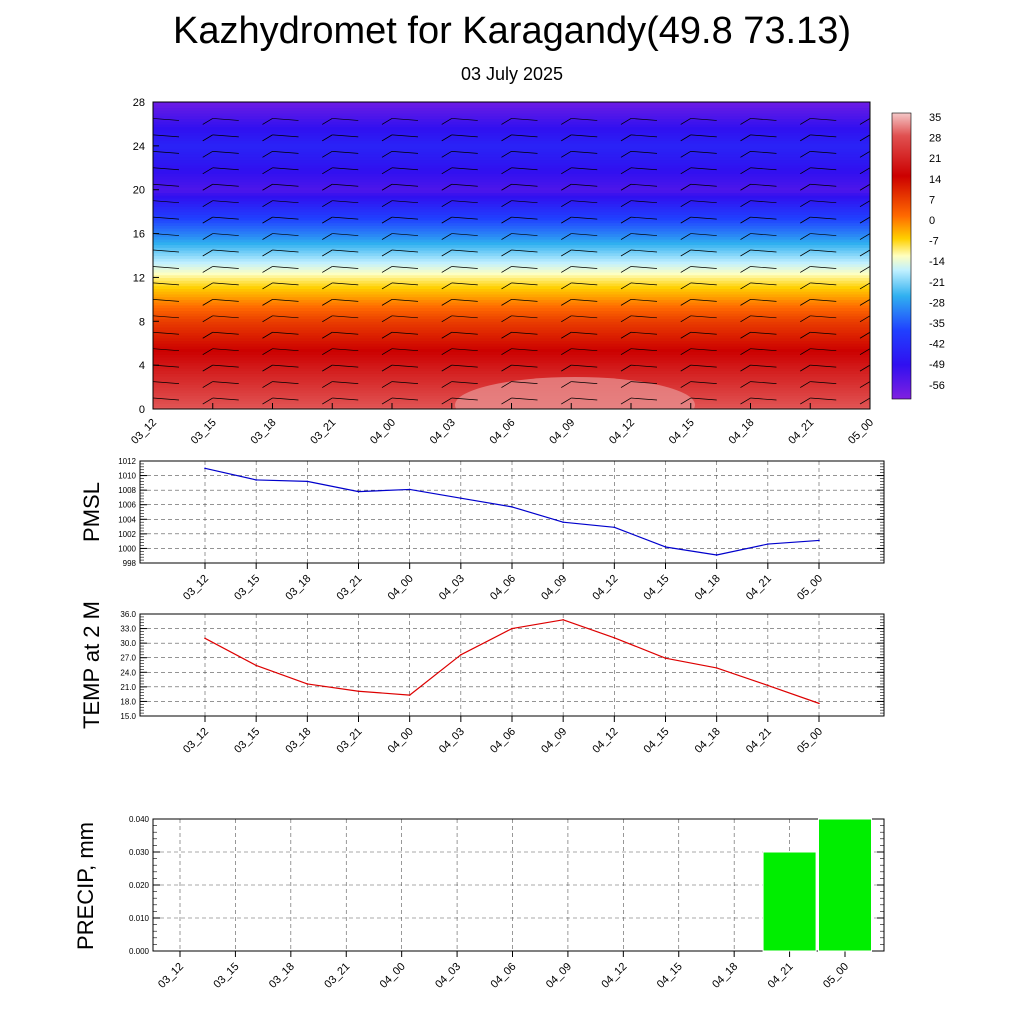 Image resolution: width=1024 pixels, height=1024 pixels. I want to click on ytick-label: 998, so click(130, 563).